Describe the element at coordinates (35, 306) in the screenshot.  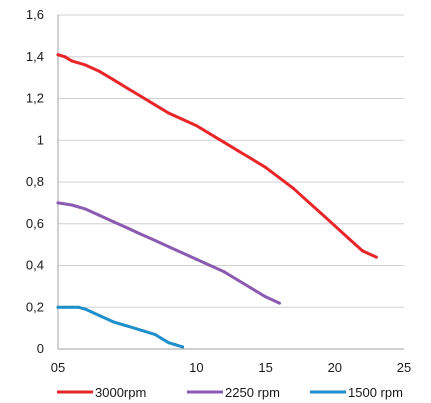
I see `y-tick-label: 0,2` at that location.